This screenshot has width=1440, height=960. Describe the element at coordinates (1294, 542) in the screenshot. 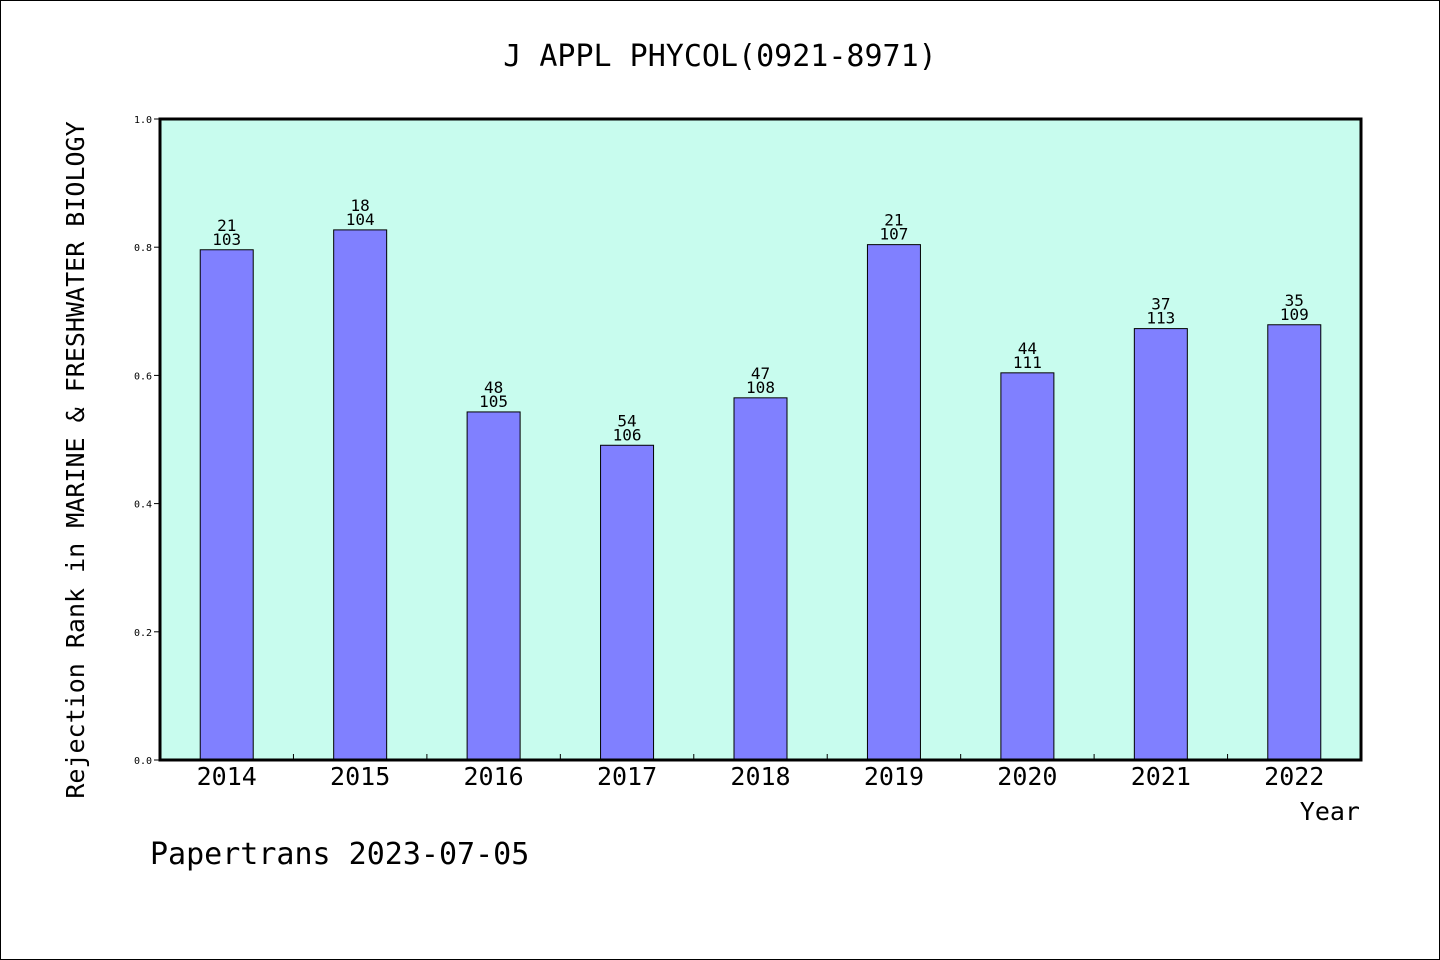

I see `bar-2022` at that location.